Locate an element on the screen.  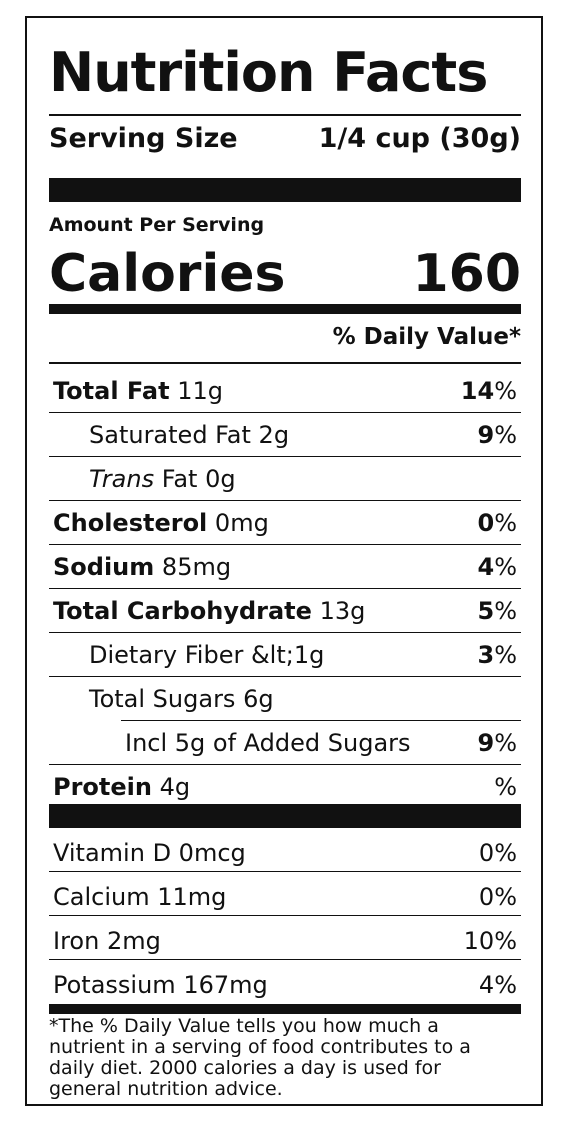
nutrient-label: Total Sugars 6g is located at coordinates (181, 699).